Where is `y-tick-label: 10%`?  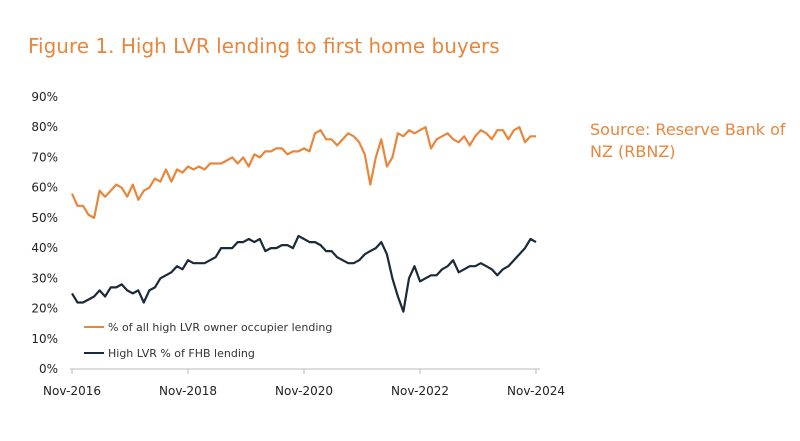
y-tick-label: 10% is located at coordinates (44, 339).